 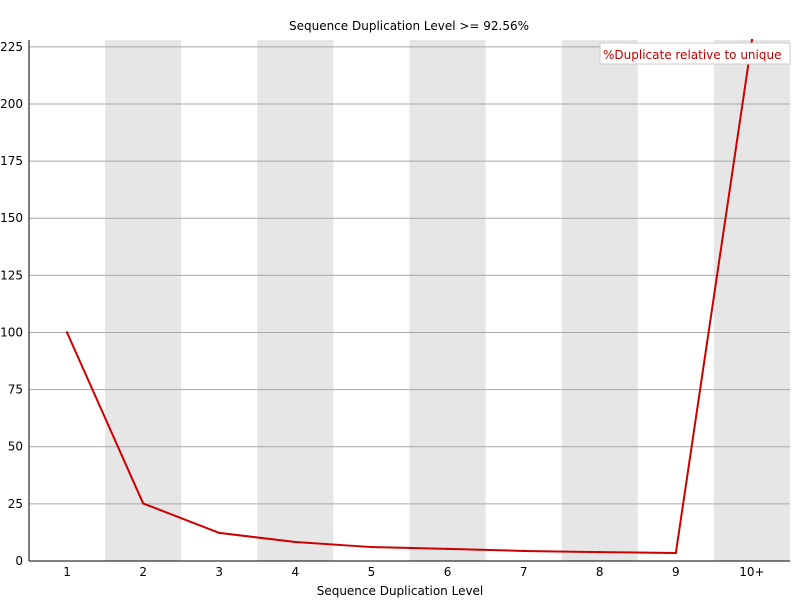 I want to click on y-tick-75: 75, so click(x=15, y=390).